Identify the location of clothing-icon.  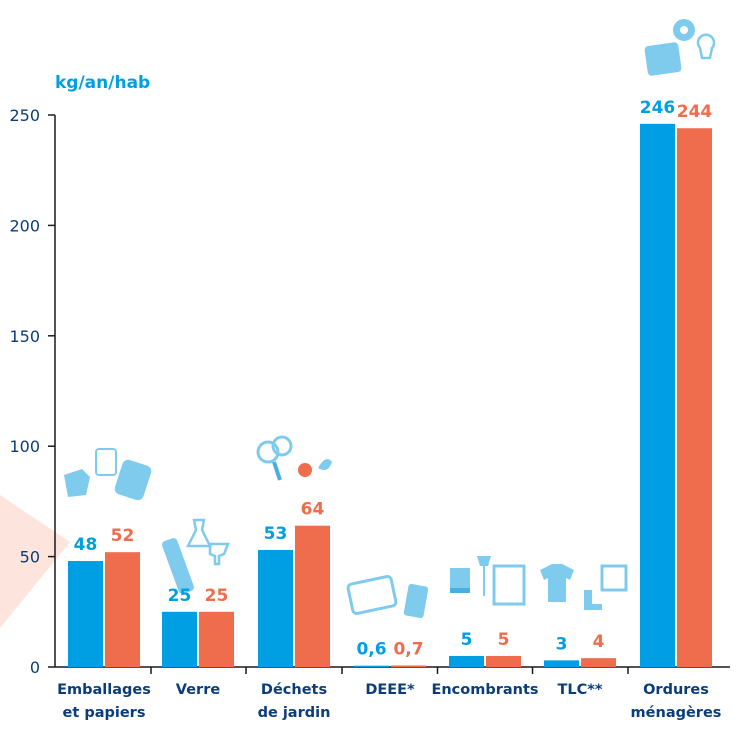
(584, 587).